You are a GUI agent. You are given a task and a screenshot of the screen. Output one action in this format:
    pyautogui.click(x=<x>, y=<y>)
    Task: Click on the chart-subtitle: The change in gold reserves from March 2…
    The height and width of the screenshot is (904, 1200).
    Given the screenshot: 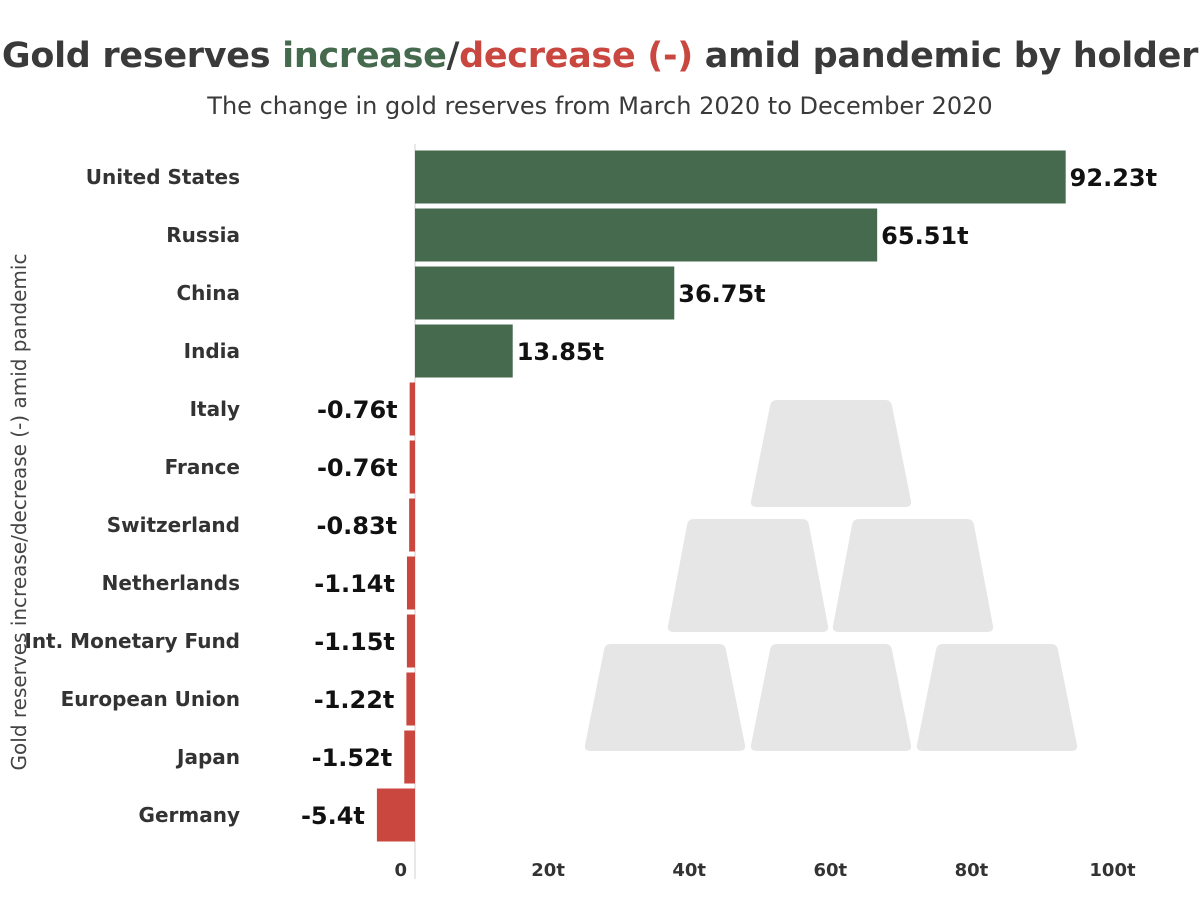 What is the action you would take?
    pyautogui.click(x=600, y=106)
    